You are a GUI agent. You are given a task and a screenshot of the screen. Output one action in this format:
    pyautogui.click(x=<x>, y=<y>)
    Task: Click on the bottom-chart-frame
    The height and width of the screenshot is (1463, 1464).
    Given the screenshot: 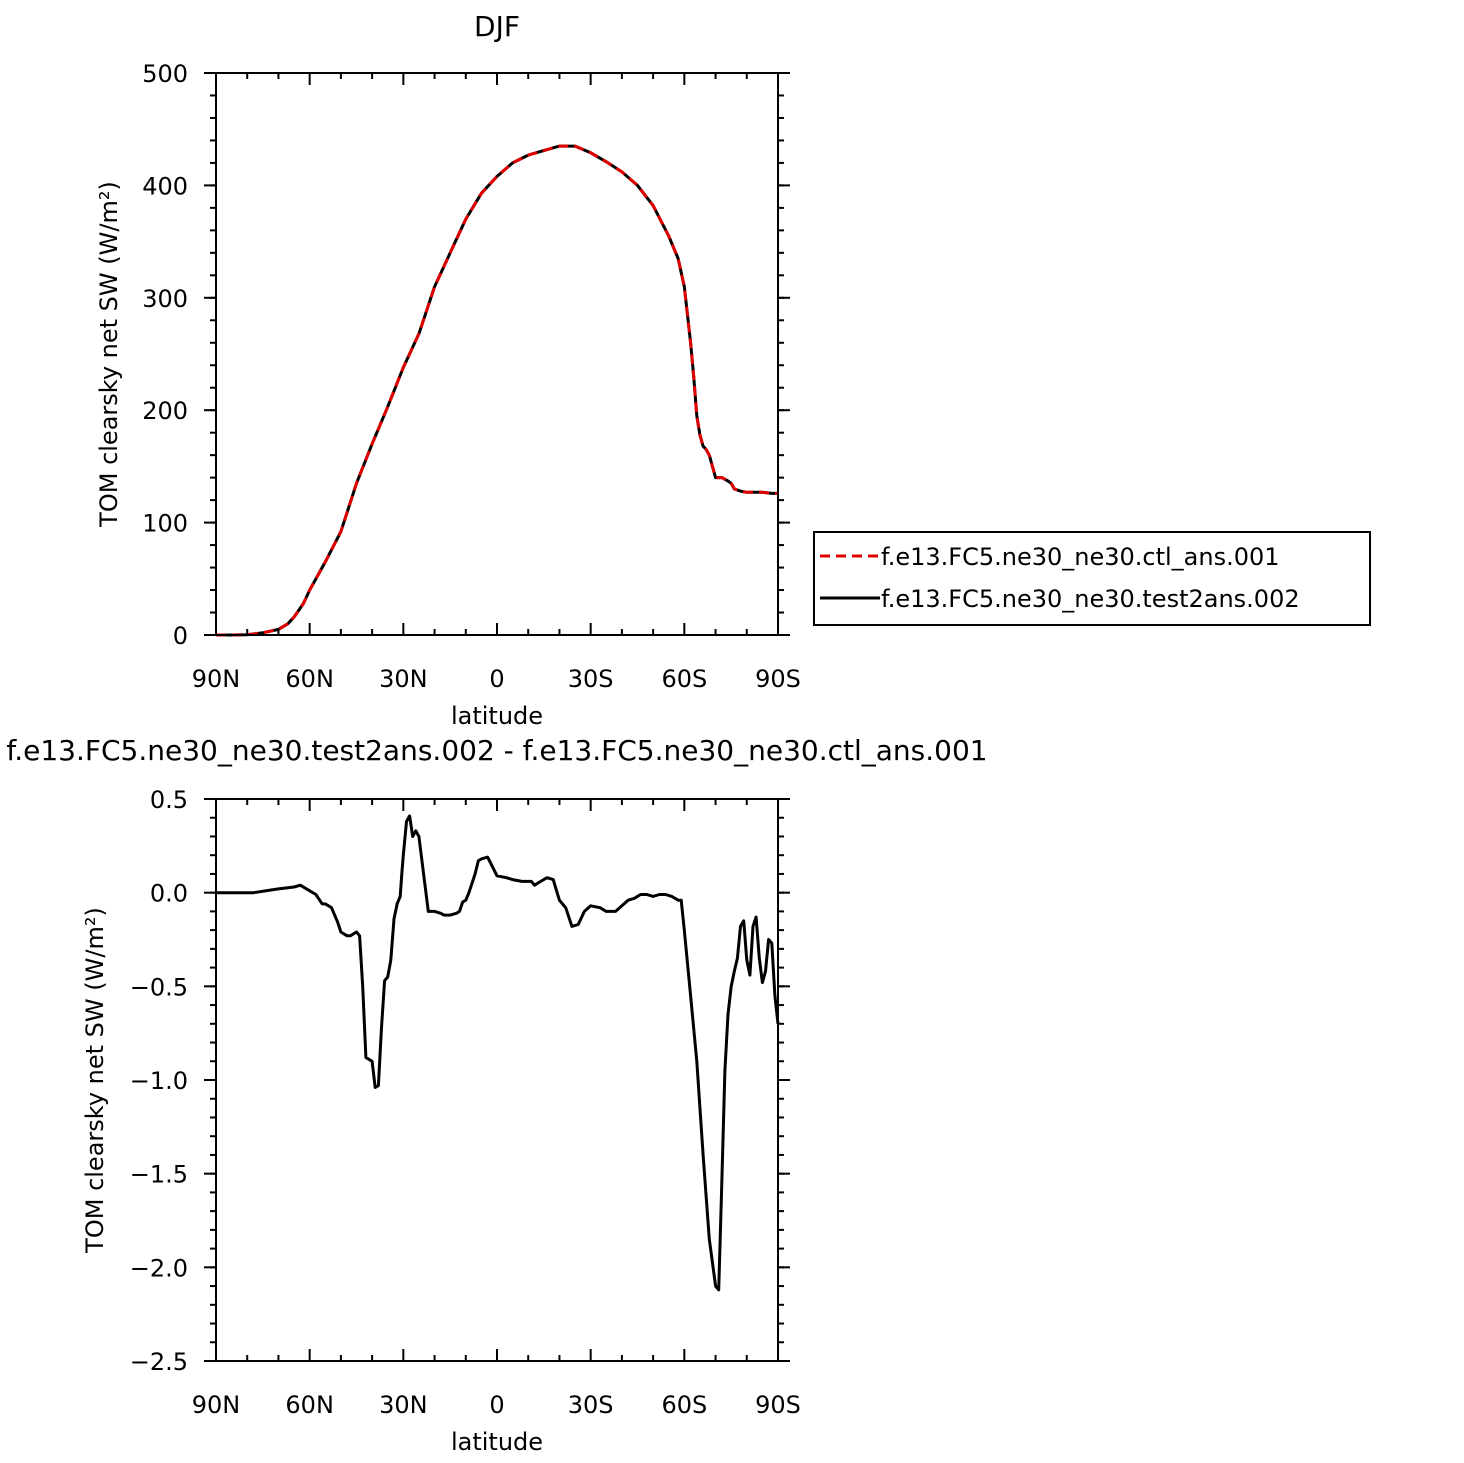 What is the action you would take?
    pyautogui.click(x=497, y=1080)
    